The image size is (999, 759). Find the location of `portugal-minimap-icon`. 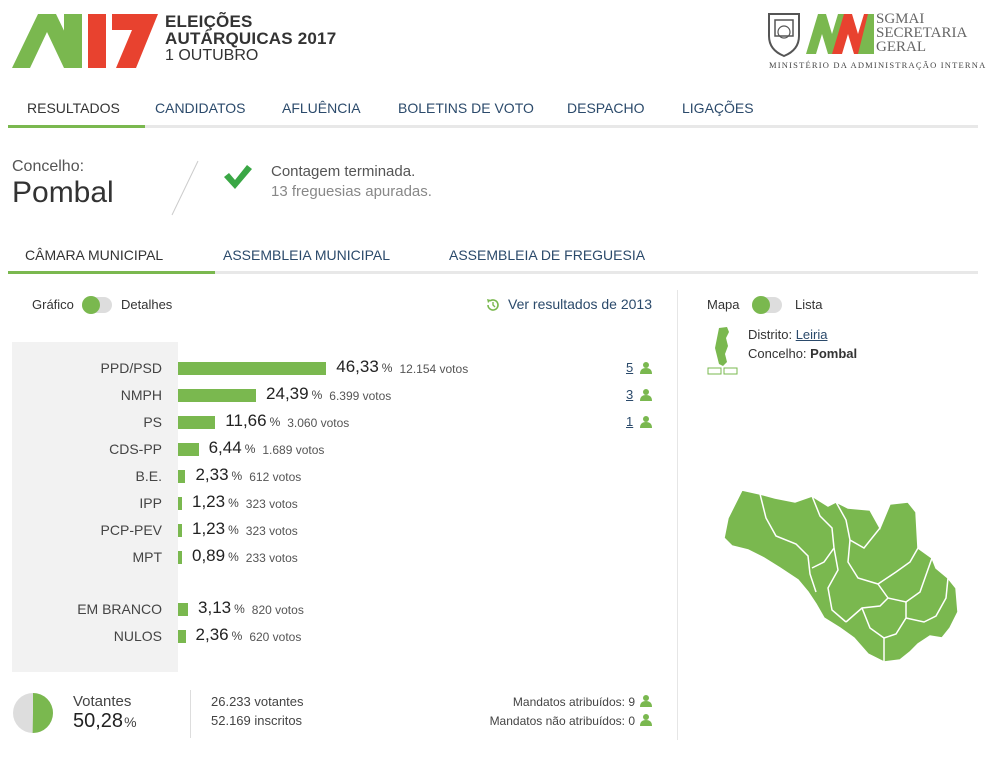

portugal-minimap-icon is located at coordinates (723, 351).